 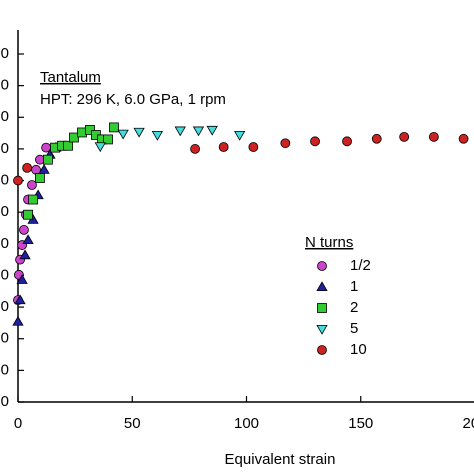 I want to click on legend-title: N turns, so click(x=329, y=242).